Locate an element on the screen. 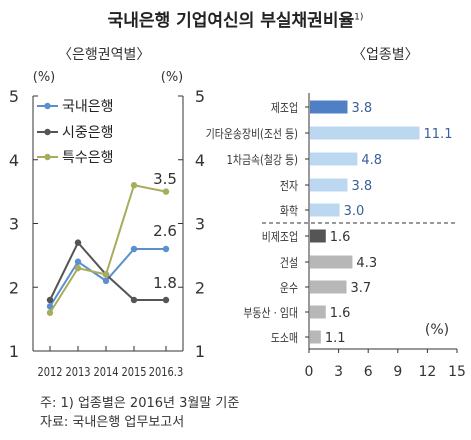 The width and height of the screenshot is (471, 440). right-y-tick-label: 3 is located at coordinates (200, 224).